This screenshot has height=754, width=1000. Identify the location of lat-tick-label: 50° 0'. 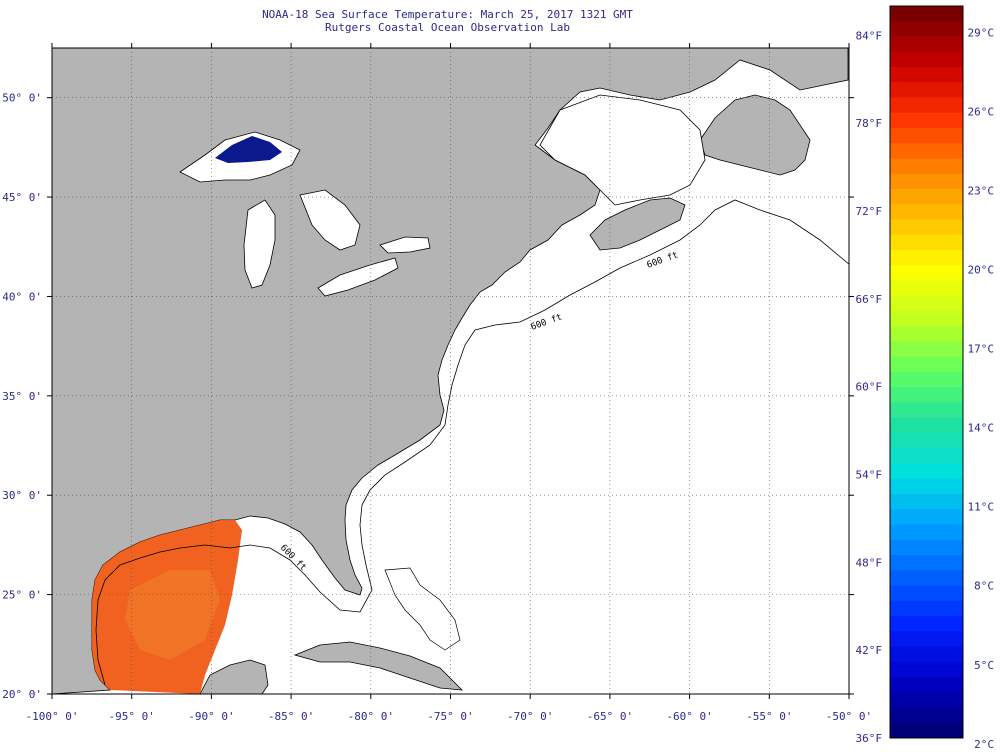
(22, 98).